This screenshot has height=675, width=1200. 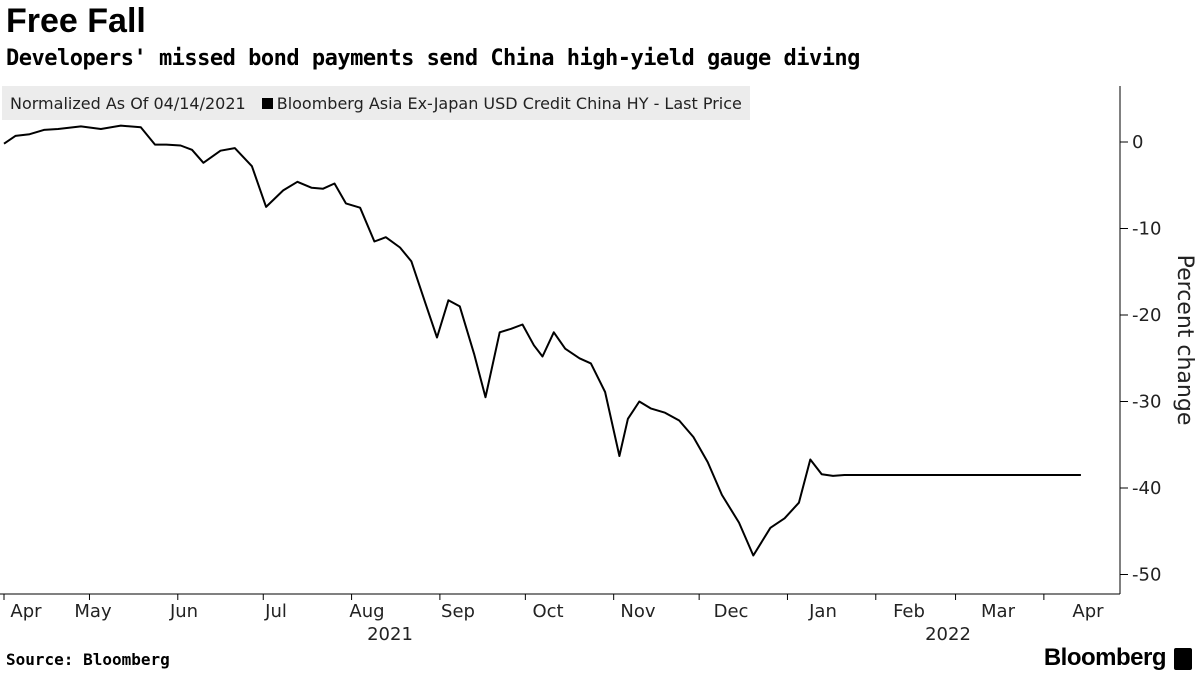 I want to click on x-tick-label: Jan, so click(x=822, y=611).